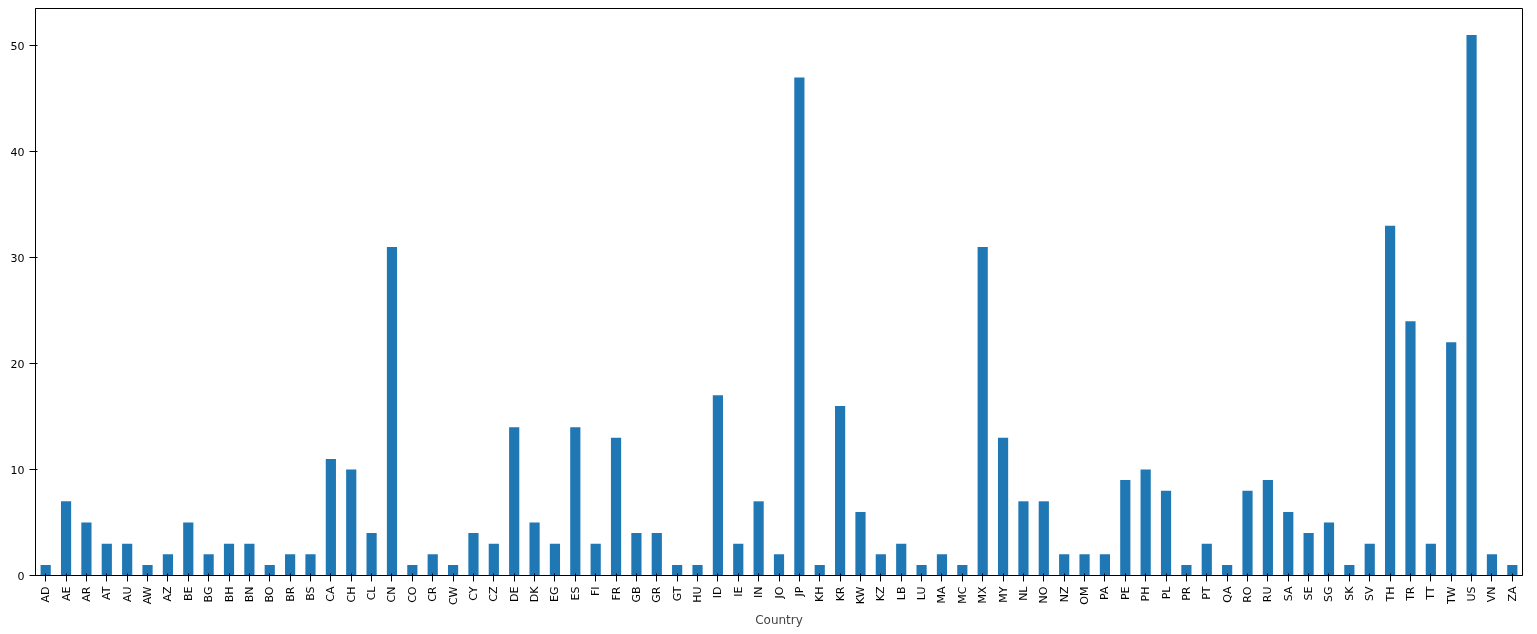 The height and width of the screenshot is (634, 1537). I want to click on x-tick-label: LB, so click(901, 593).